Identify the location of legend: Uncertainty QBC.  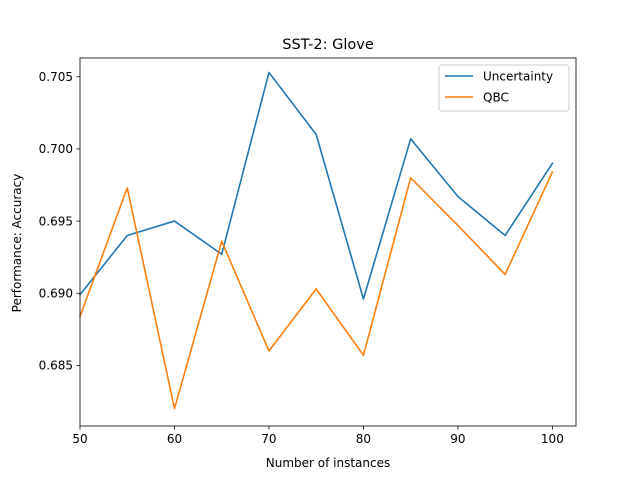
(504, 88).